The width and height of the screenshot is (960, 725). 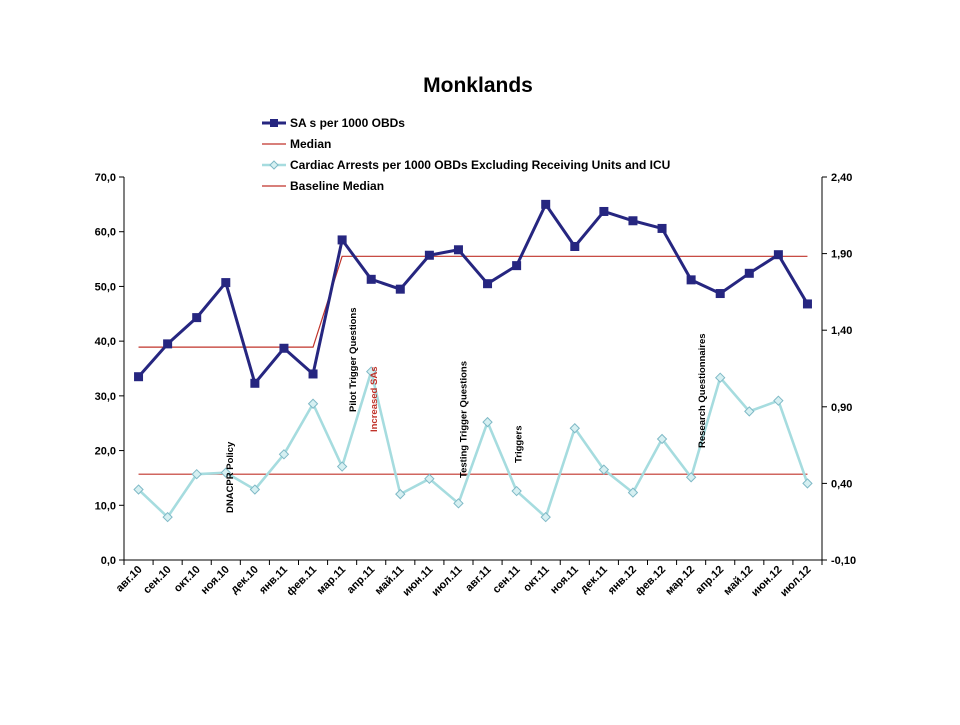 What do you see at coordinates (417, 581) in the screenshot?
I see `x-tick-label: июн.11` at bounding box center [417, 581].